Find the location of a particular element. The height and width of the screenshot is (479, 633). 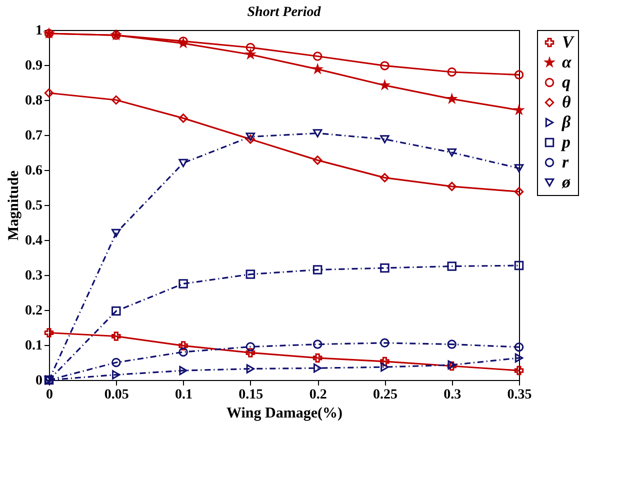

legend-label: α is located at coordinates (567, 62).